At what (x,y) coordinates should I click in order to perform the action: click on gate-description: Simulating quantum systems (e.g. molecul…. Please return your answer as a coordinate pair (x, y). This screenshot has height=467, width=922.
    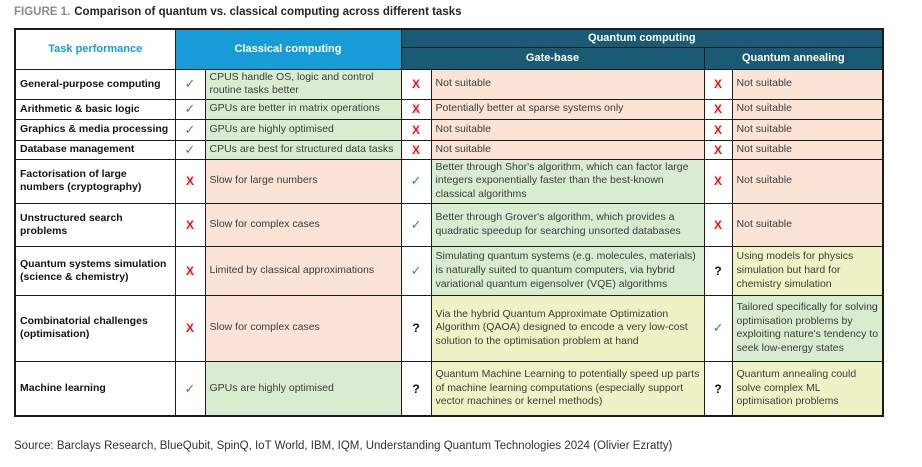
    Looking at the image, I should click on (567, 270).